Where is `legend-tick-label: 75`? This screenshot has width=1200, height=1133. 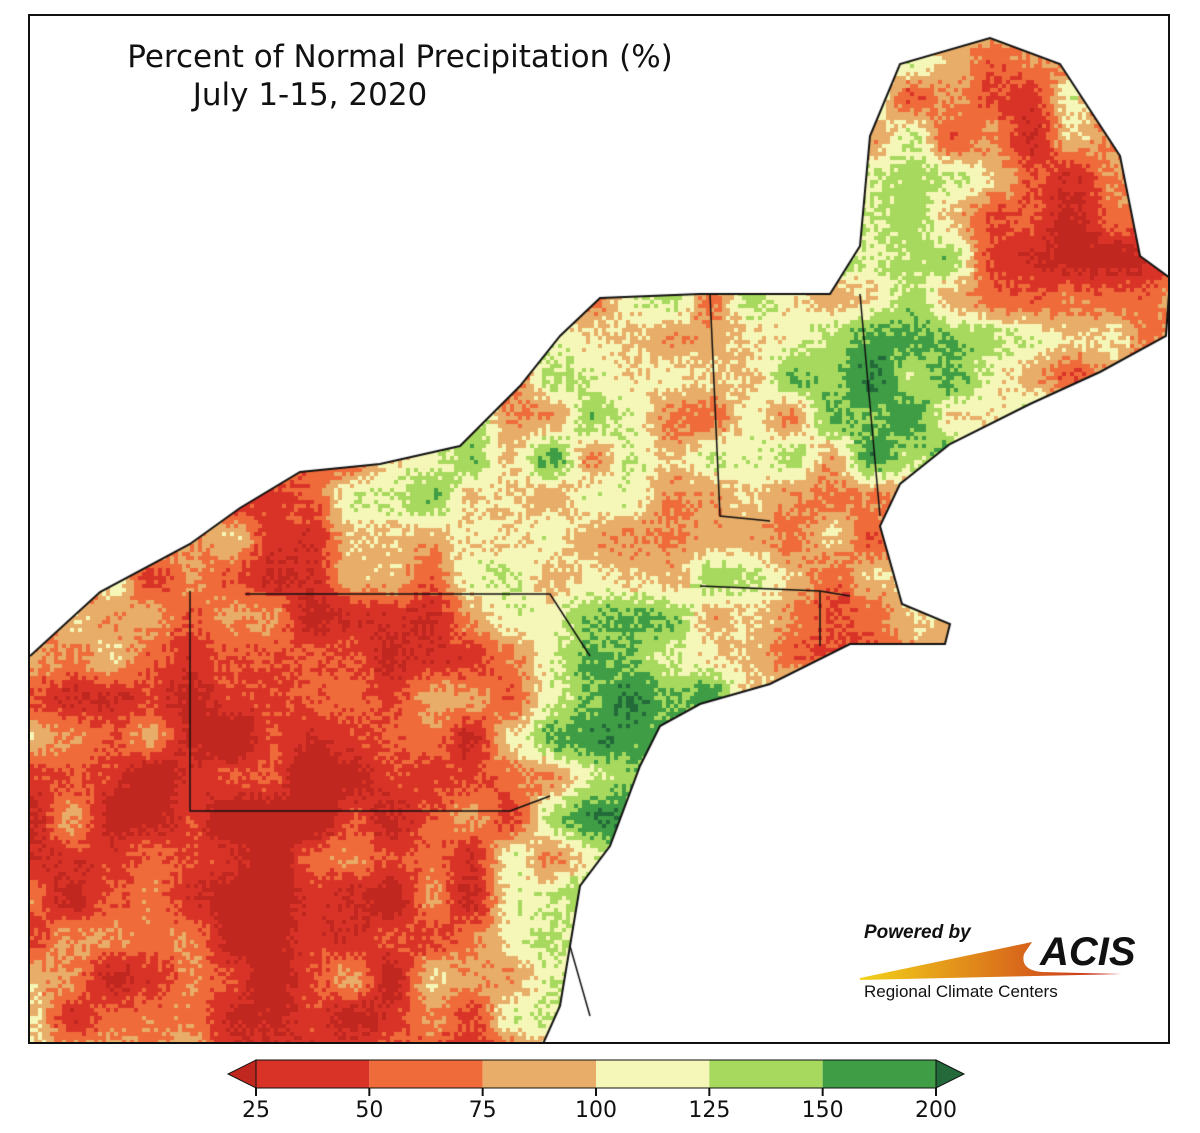
legend-tick-label: 75 is located at coordinates (482, 1110).